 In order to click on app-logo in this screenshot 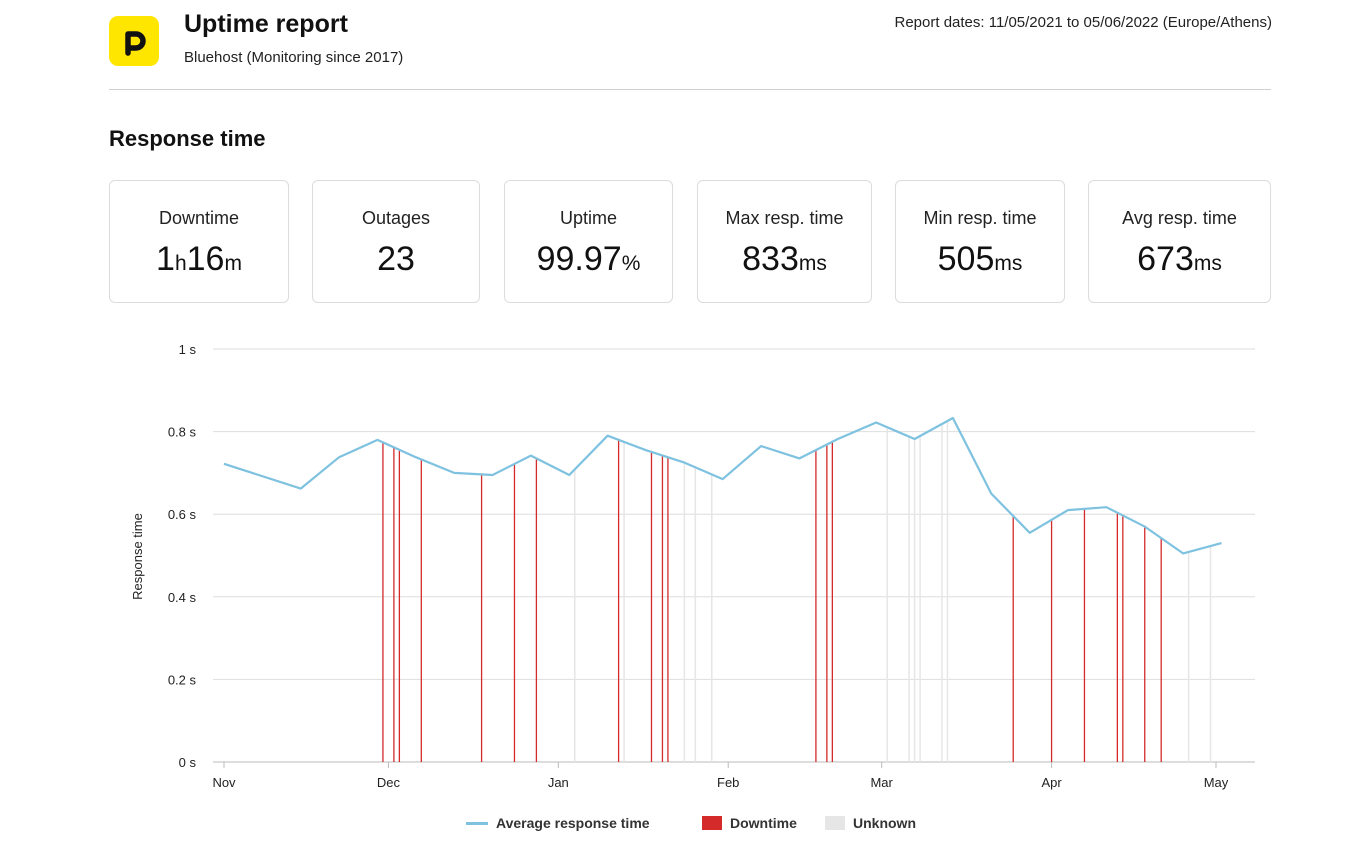, I will do `click(134, 41)`.